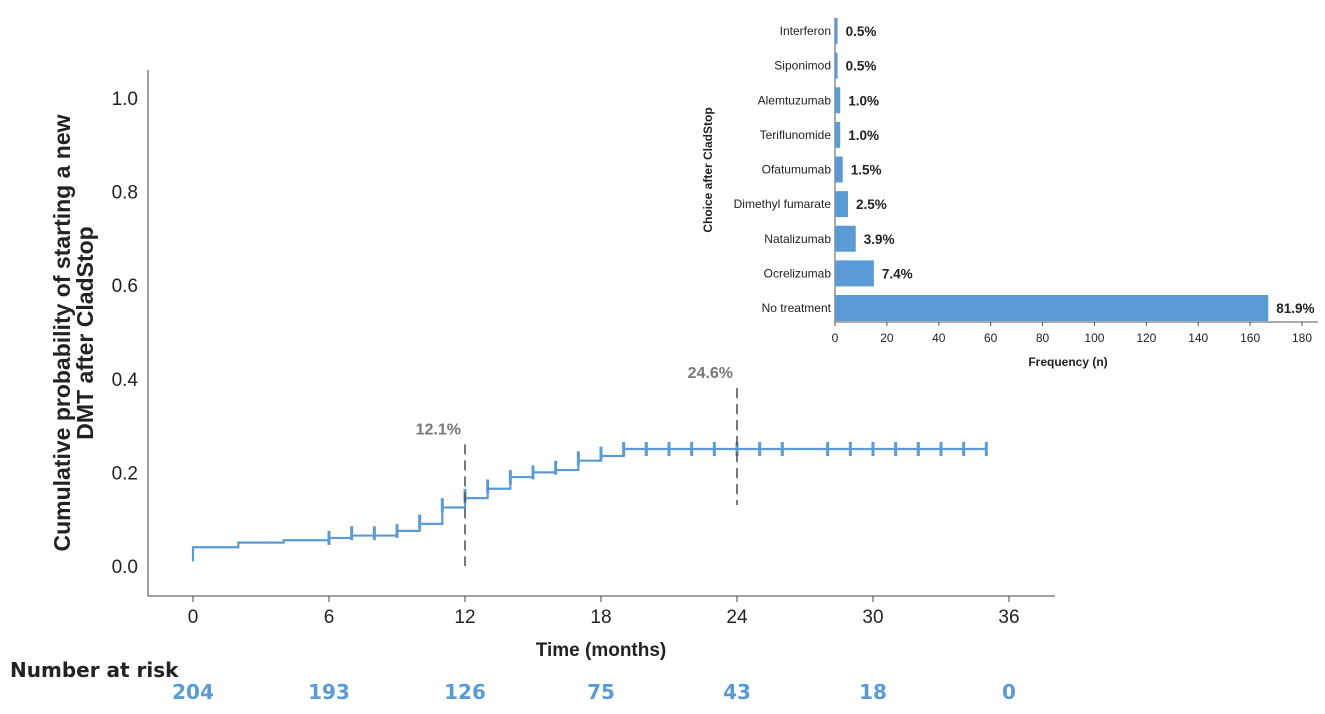 The height and width of the screenshot is (714, 1325). Describe the element at coordinates (1302, 338) in the screenshot. I see `inset-x-tick-label: 180` at that location.